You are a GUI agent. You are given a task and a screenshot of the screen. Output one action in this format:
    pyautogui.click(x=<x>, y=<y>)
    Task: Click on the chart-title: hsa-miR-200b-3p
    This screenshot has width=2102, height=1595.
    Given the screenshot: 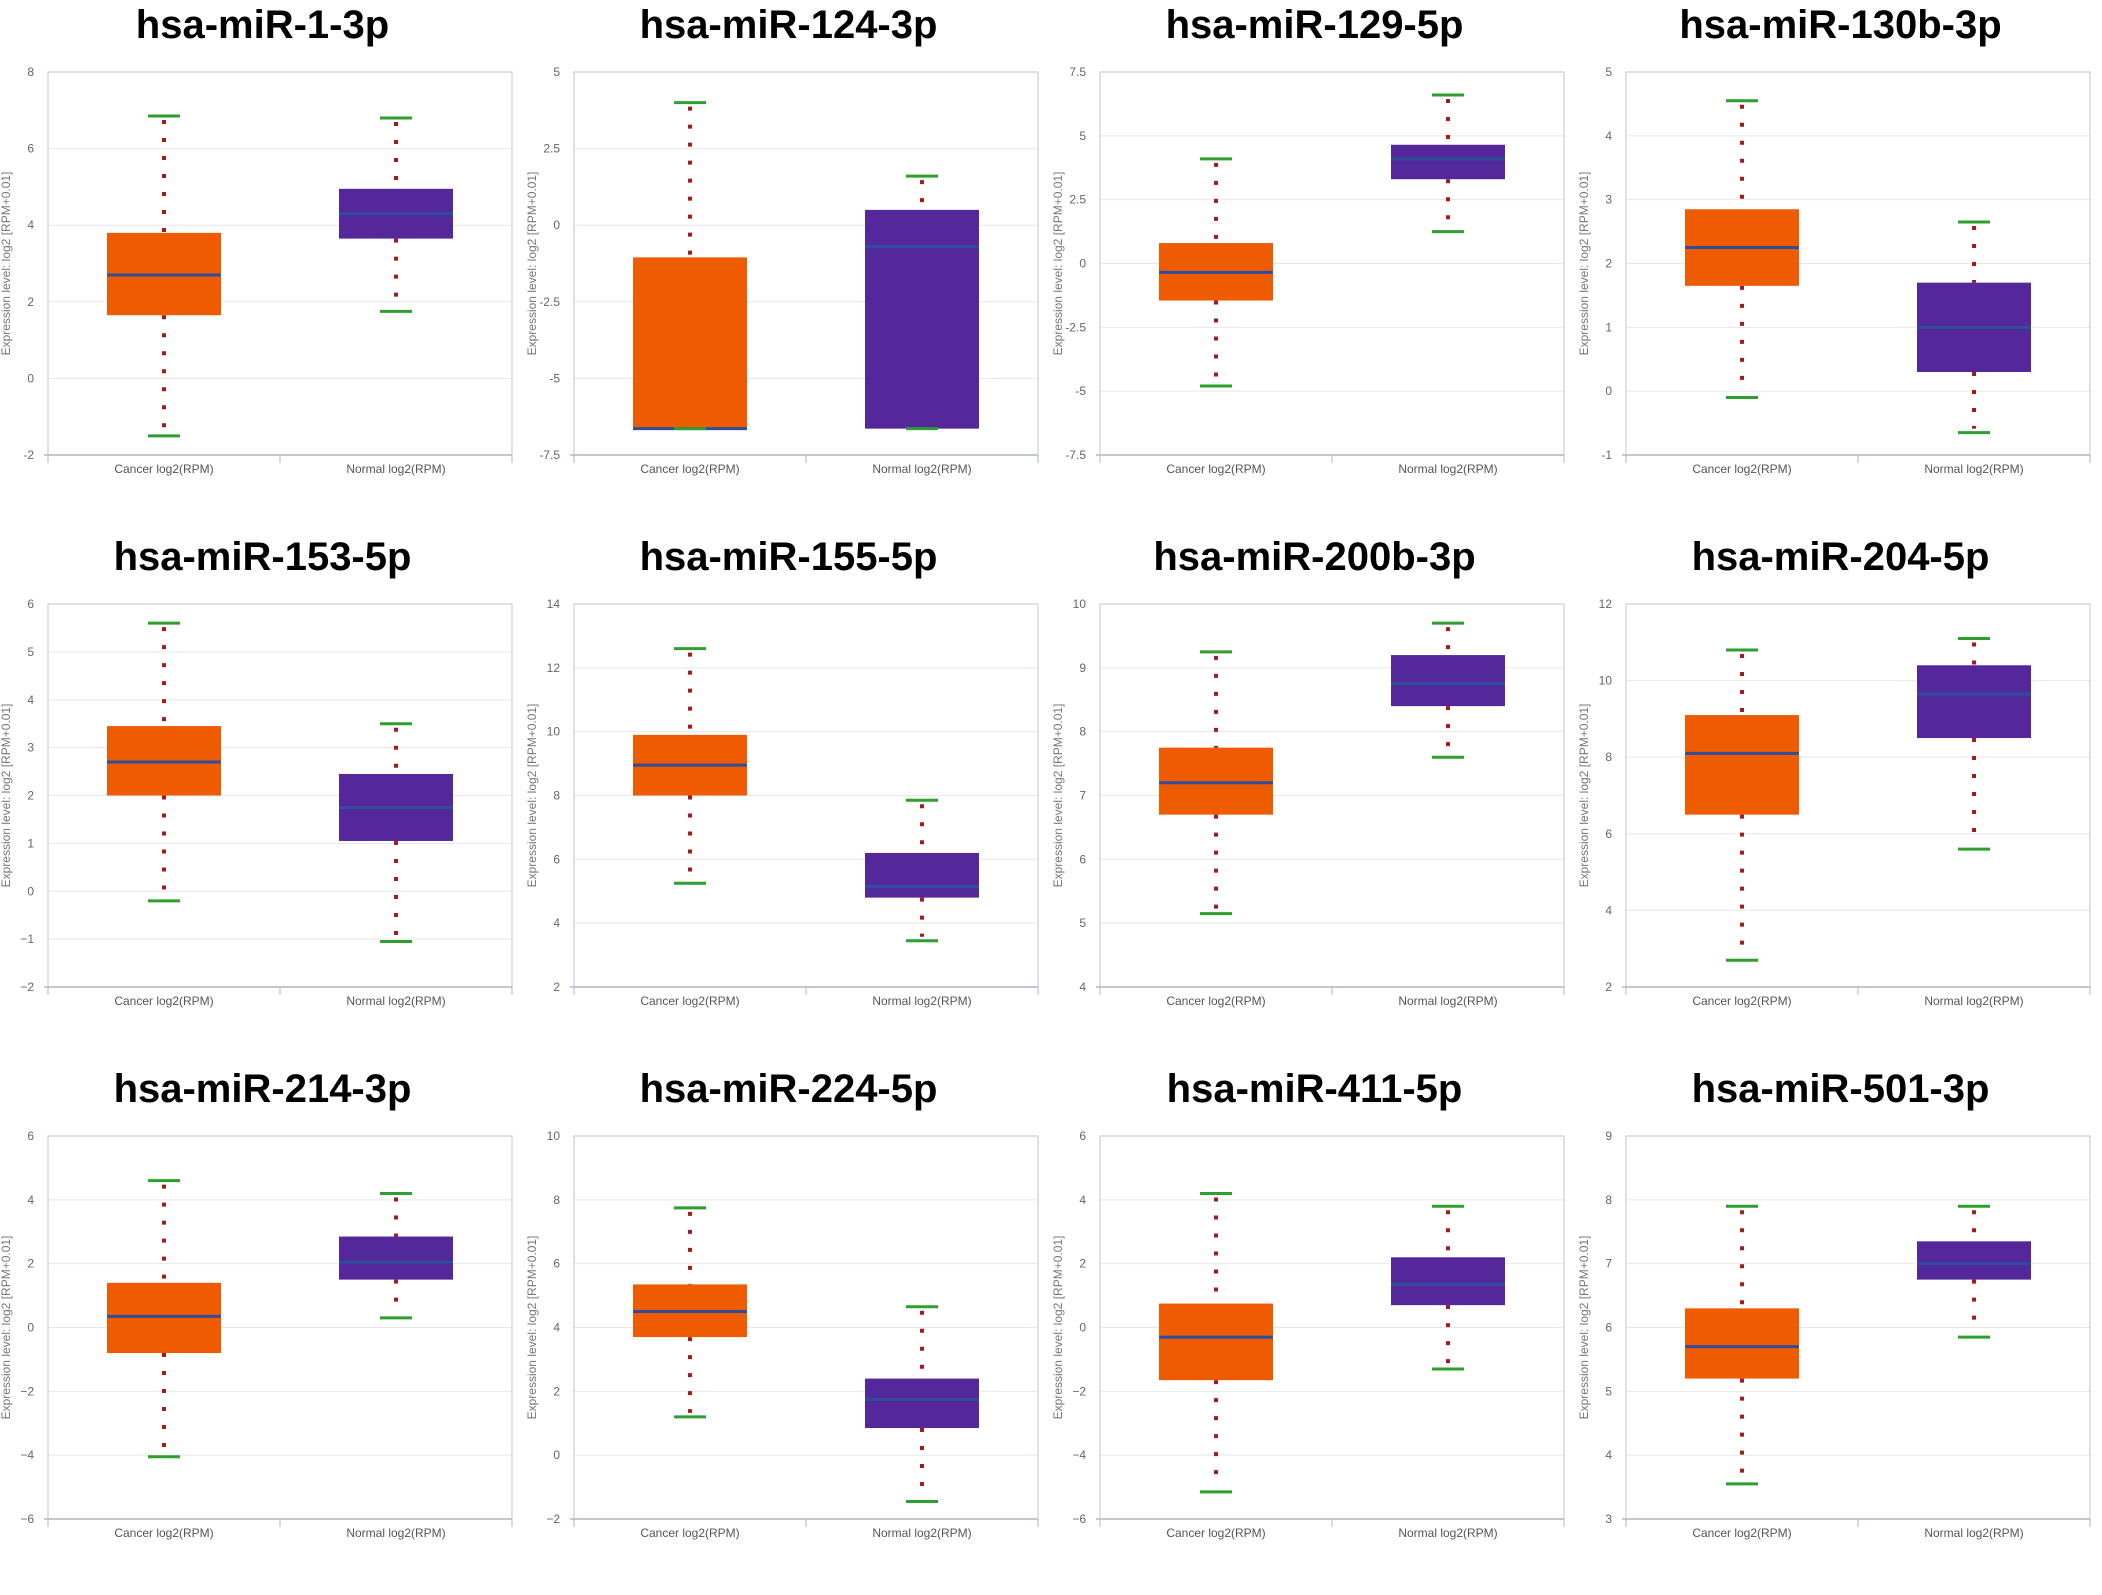 What is the action you would take?
    pyautogui.click(x=1314, y=557)
    